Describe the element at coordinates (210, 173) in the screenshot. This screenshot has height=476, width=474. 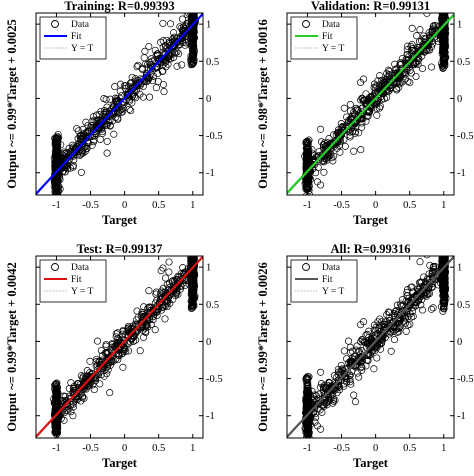
I see `y-tick-label: -1` at that location.